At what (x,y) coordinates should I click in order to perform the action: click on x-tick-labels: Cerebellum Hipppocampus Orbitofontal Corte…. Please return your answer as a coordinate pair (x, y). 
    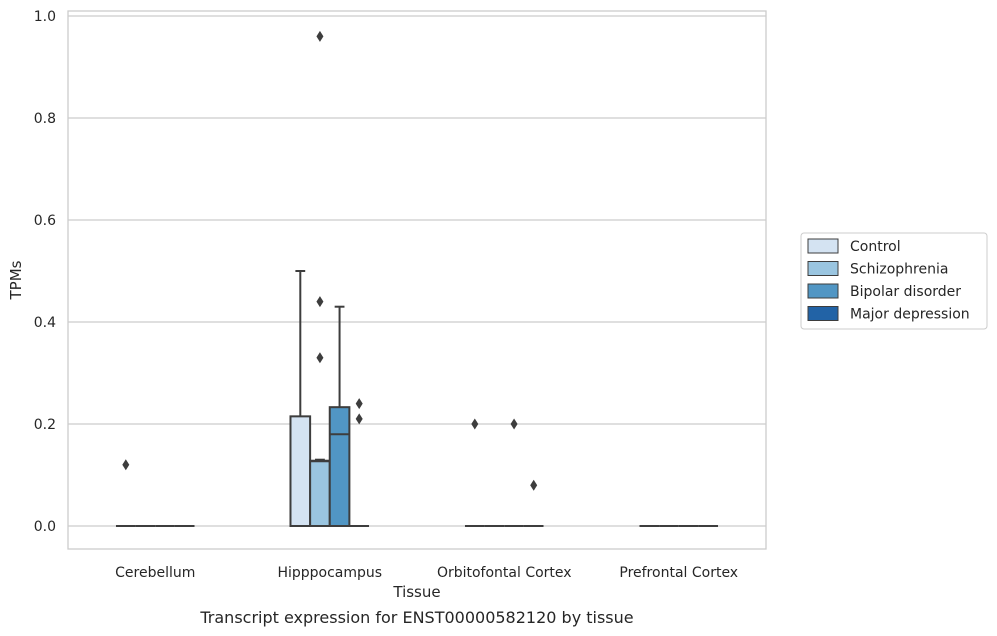
    Looking at the image, I should click on (426, 573).